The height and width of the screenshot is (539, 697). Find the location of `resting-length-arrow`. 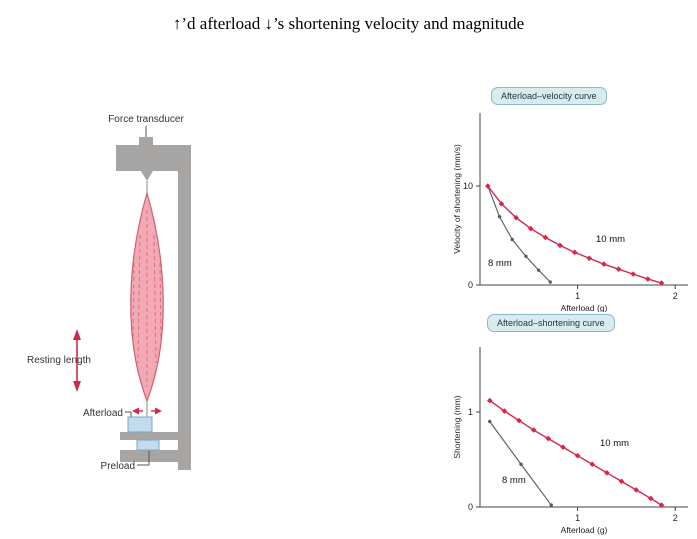

resting-length-arrow is located at coordinates (77, 360).